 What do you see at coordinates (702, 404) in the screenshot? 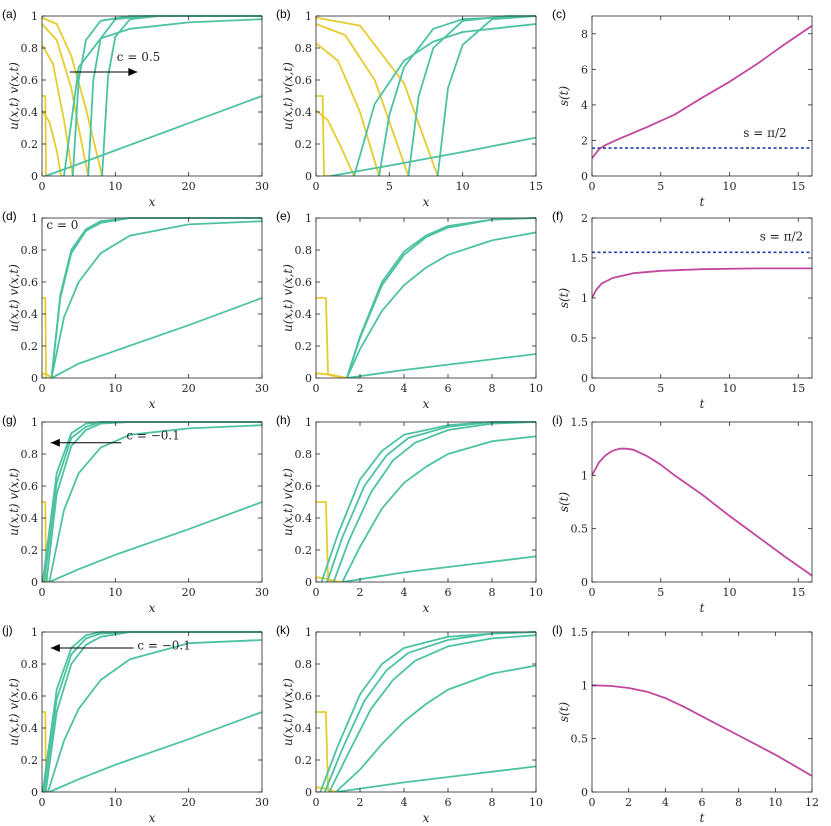
I see `x-axis-label: t` at bounding box center [702, 404].